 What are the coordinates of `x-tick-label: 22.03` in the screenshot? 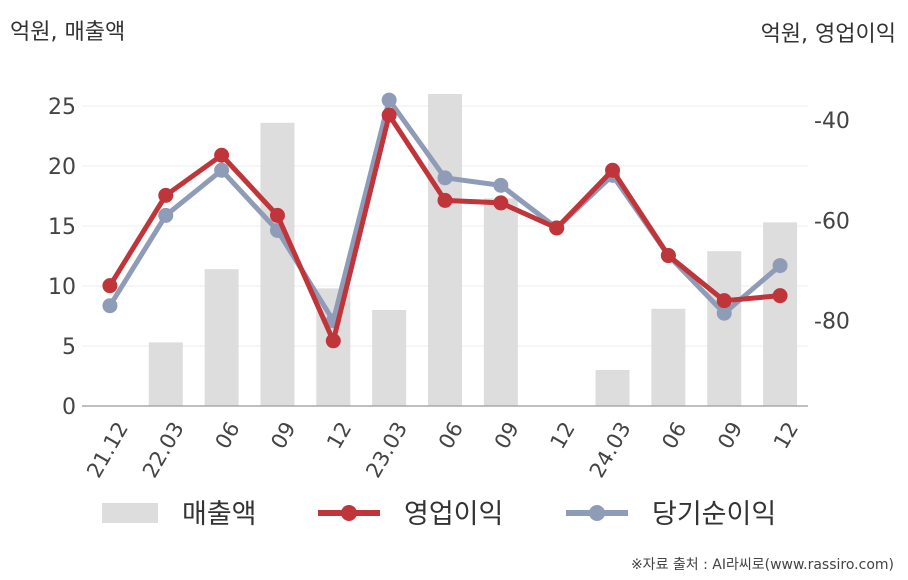 It's located at (163, 450).